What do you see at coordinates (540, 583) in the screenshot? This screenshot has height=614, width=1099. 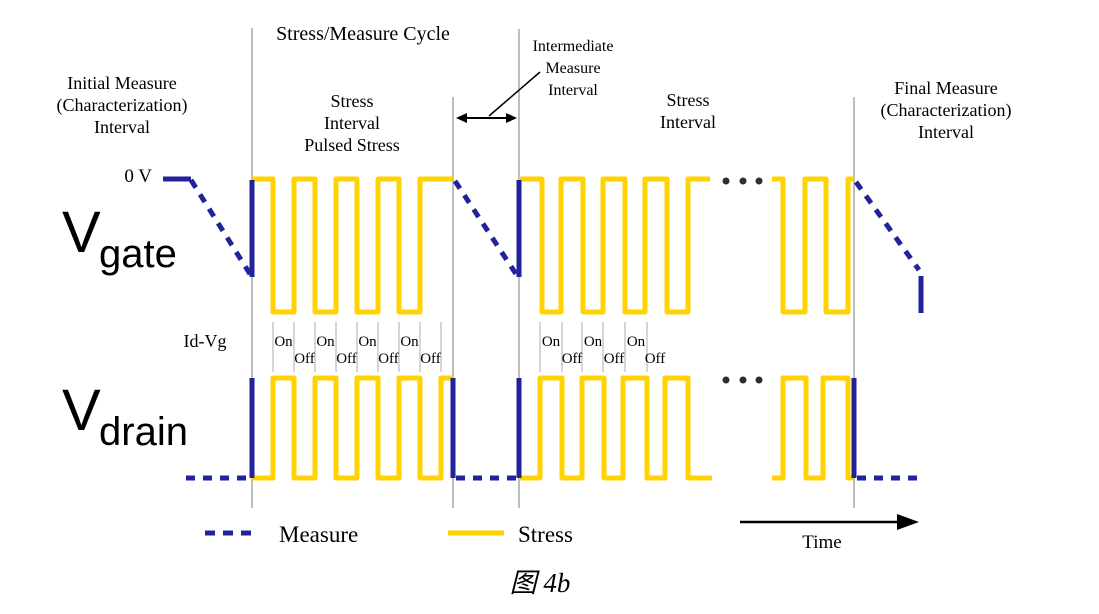 I see `figure-caption: 图 4b` at bounding box center [540, 583].